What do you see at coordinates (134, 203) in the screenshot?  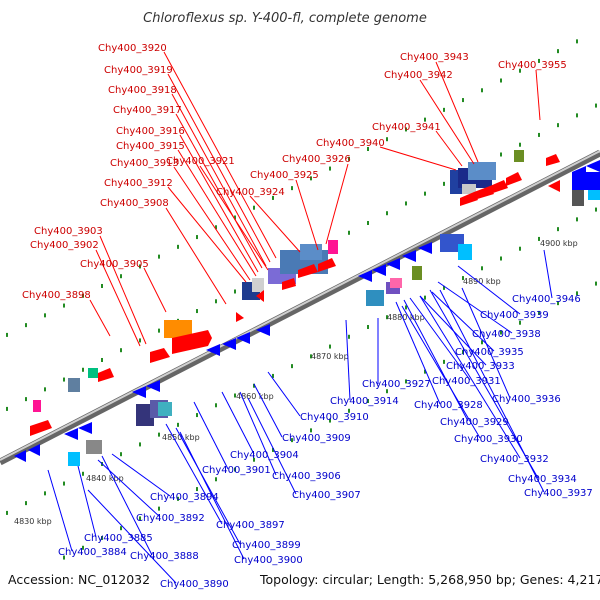 I see `gene-label: Chy400_3908` at bounding box center [134, 203].